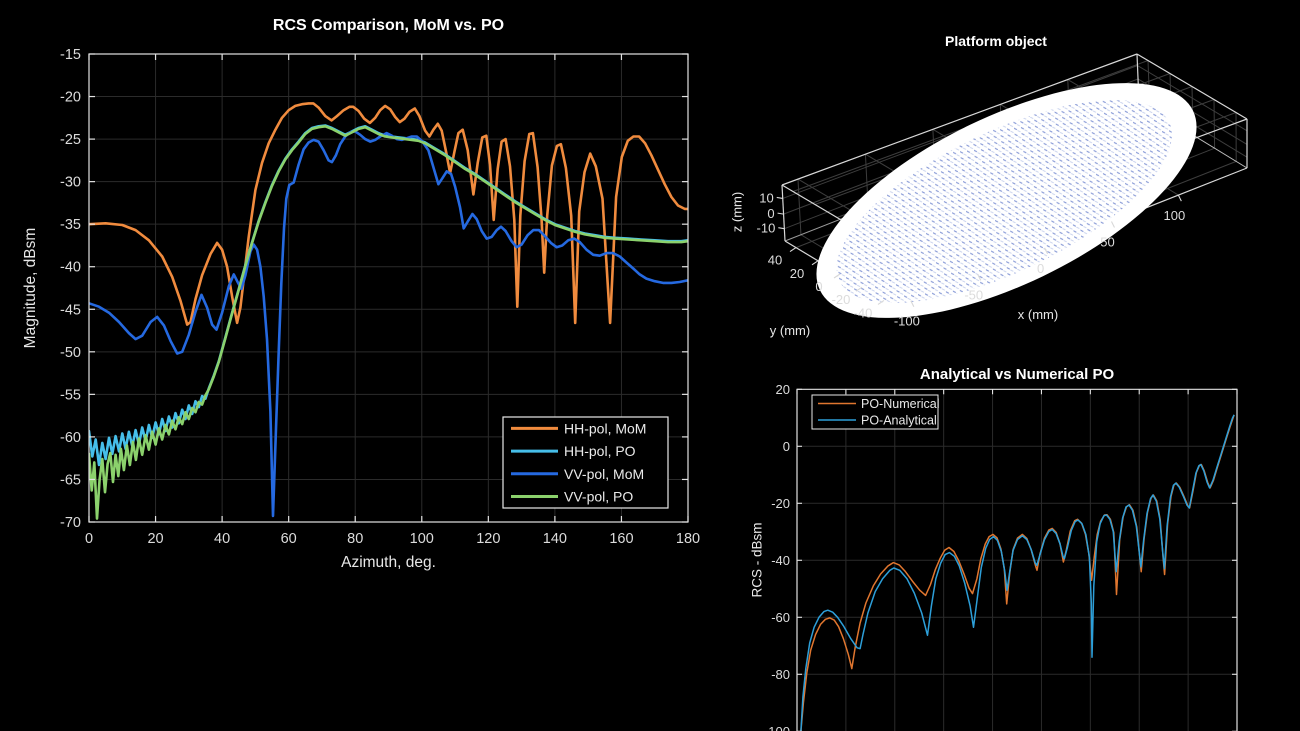 The height and width of the screenshot is (731, 1300). What do you see at coordinates (899, 421) in the screenshot?
I see `legend-label: PO-Analytical` at bounding box center [899, 421].